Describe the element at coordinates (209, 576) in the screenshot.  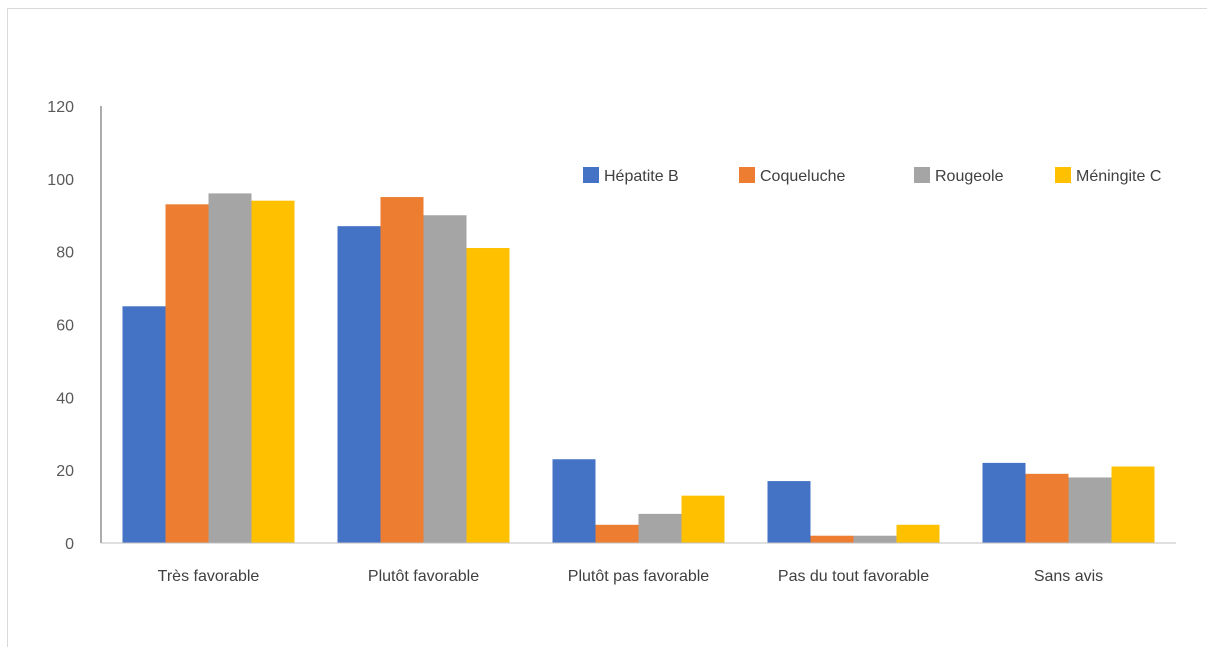
I see `x-category-label: Très favorable` at that location.